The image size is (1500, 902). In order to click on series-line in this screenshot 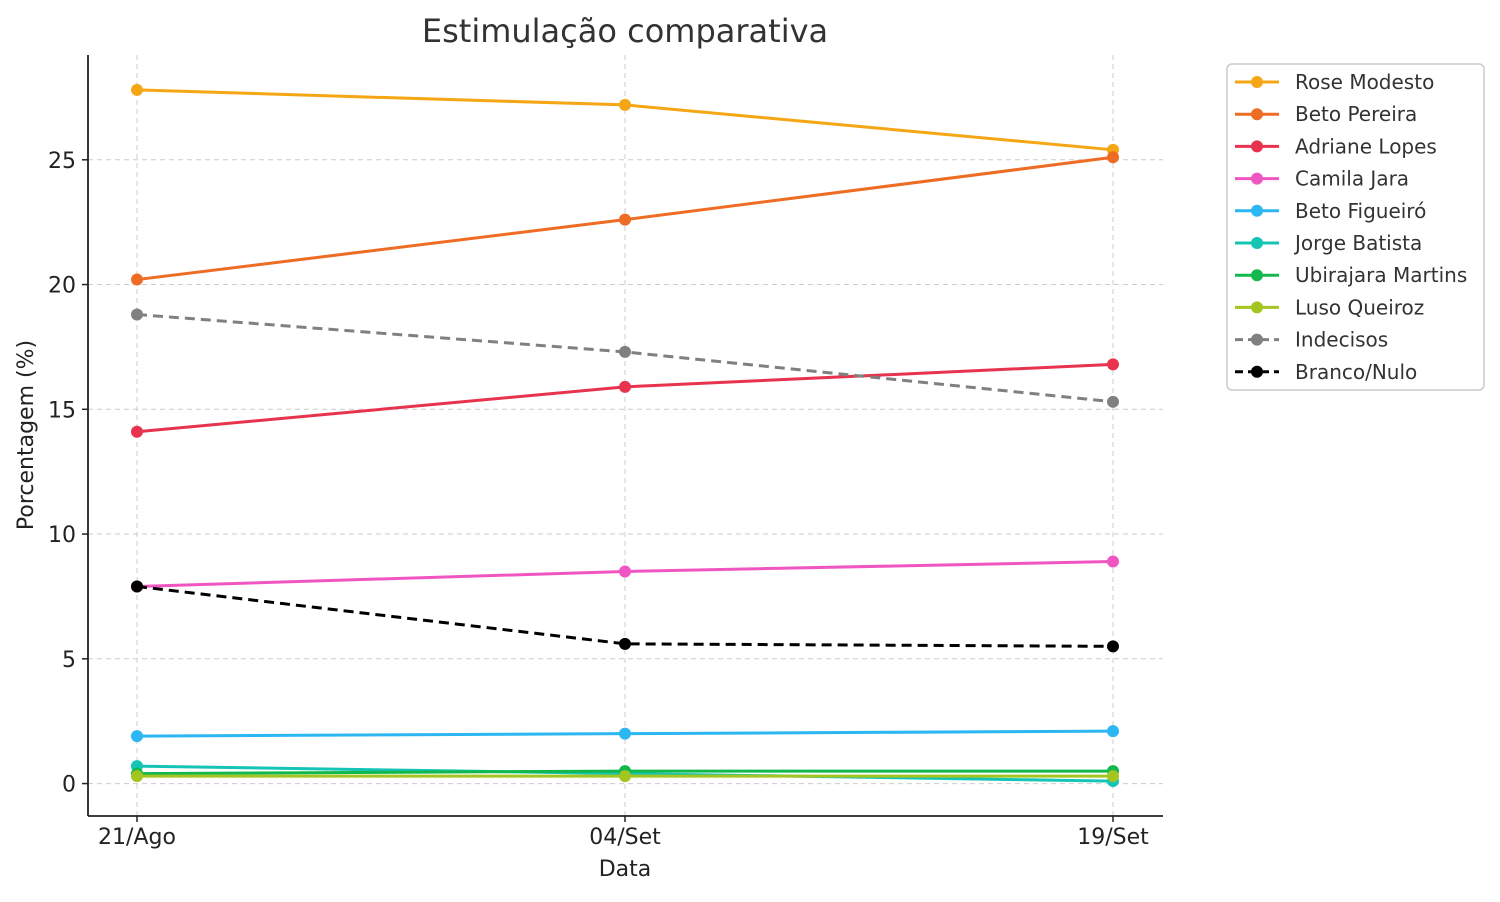, I will do `click(625, 616)`.